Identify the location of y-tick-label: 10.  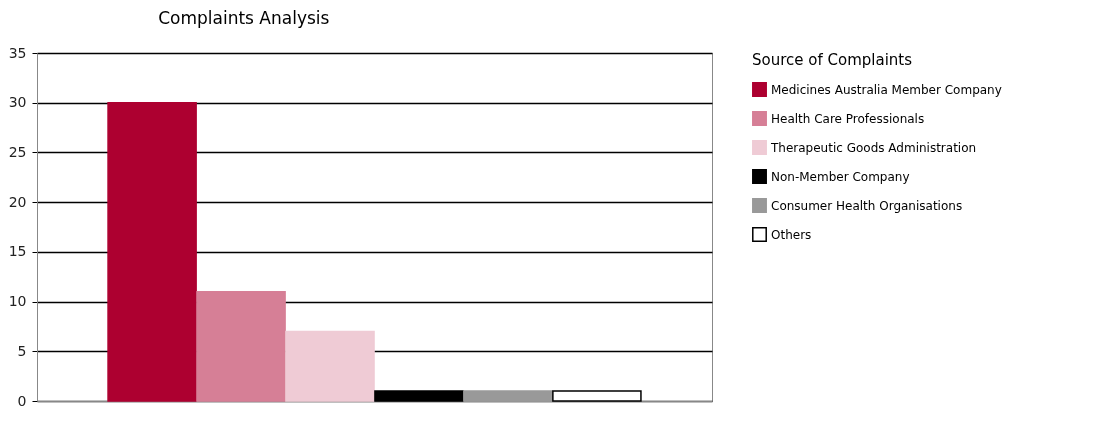
(17, 301).